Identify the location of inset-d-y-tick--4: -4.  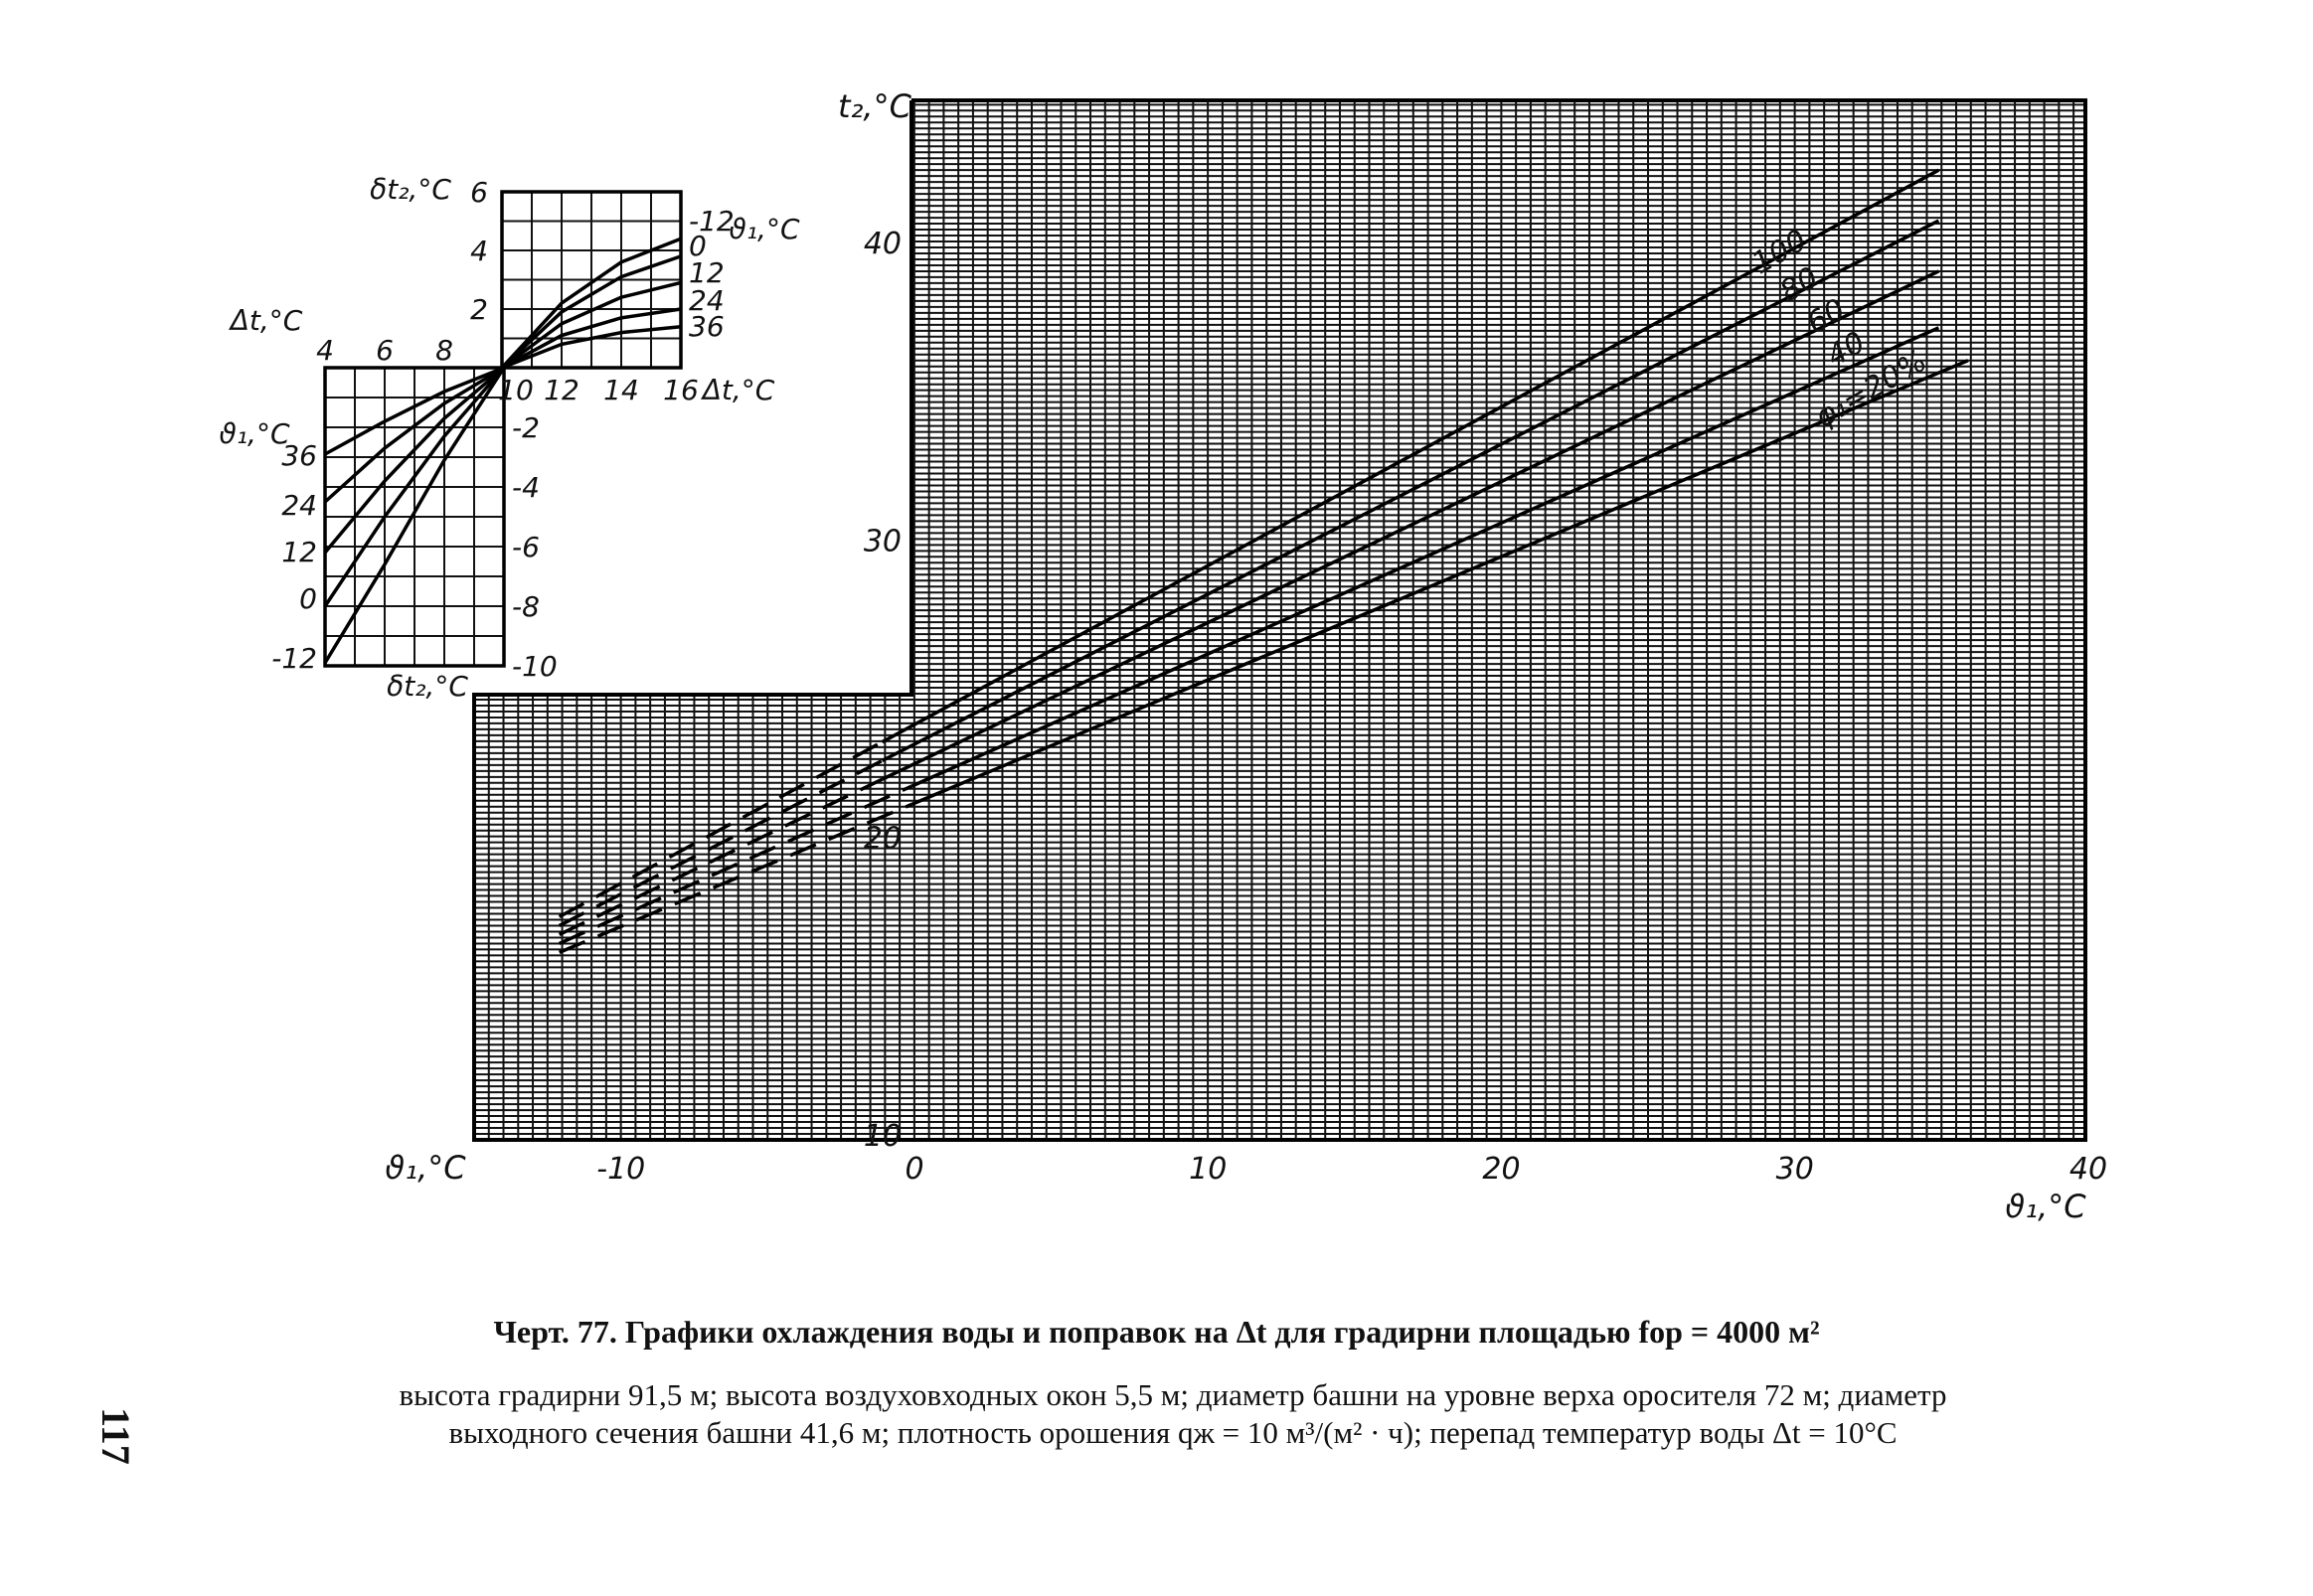
(526, 488).